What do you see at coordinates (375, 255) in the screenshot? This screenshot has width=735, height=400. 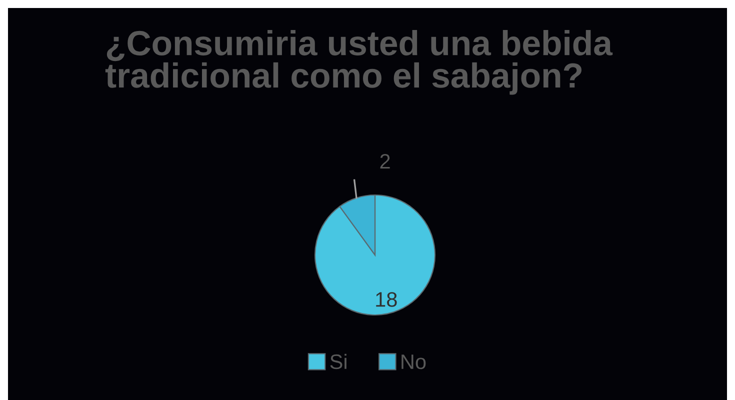 I see `pie-slice` at bounding box center [375, 255].